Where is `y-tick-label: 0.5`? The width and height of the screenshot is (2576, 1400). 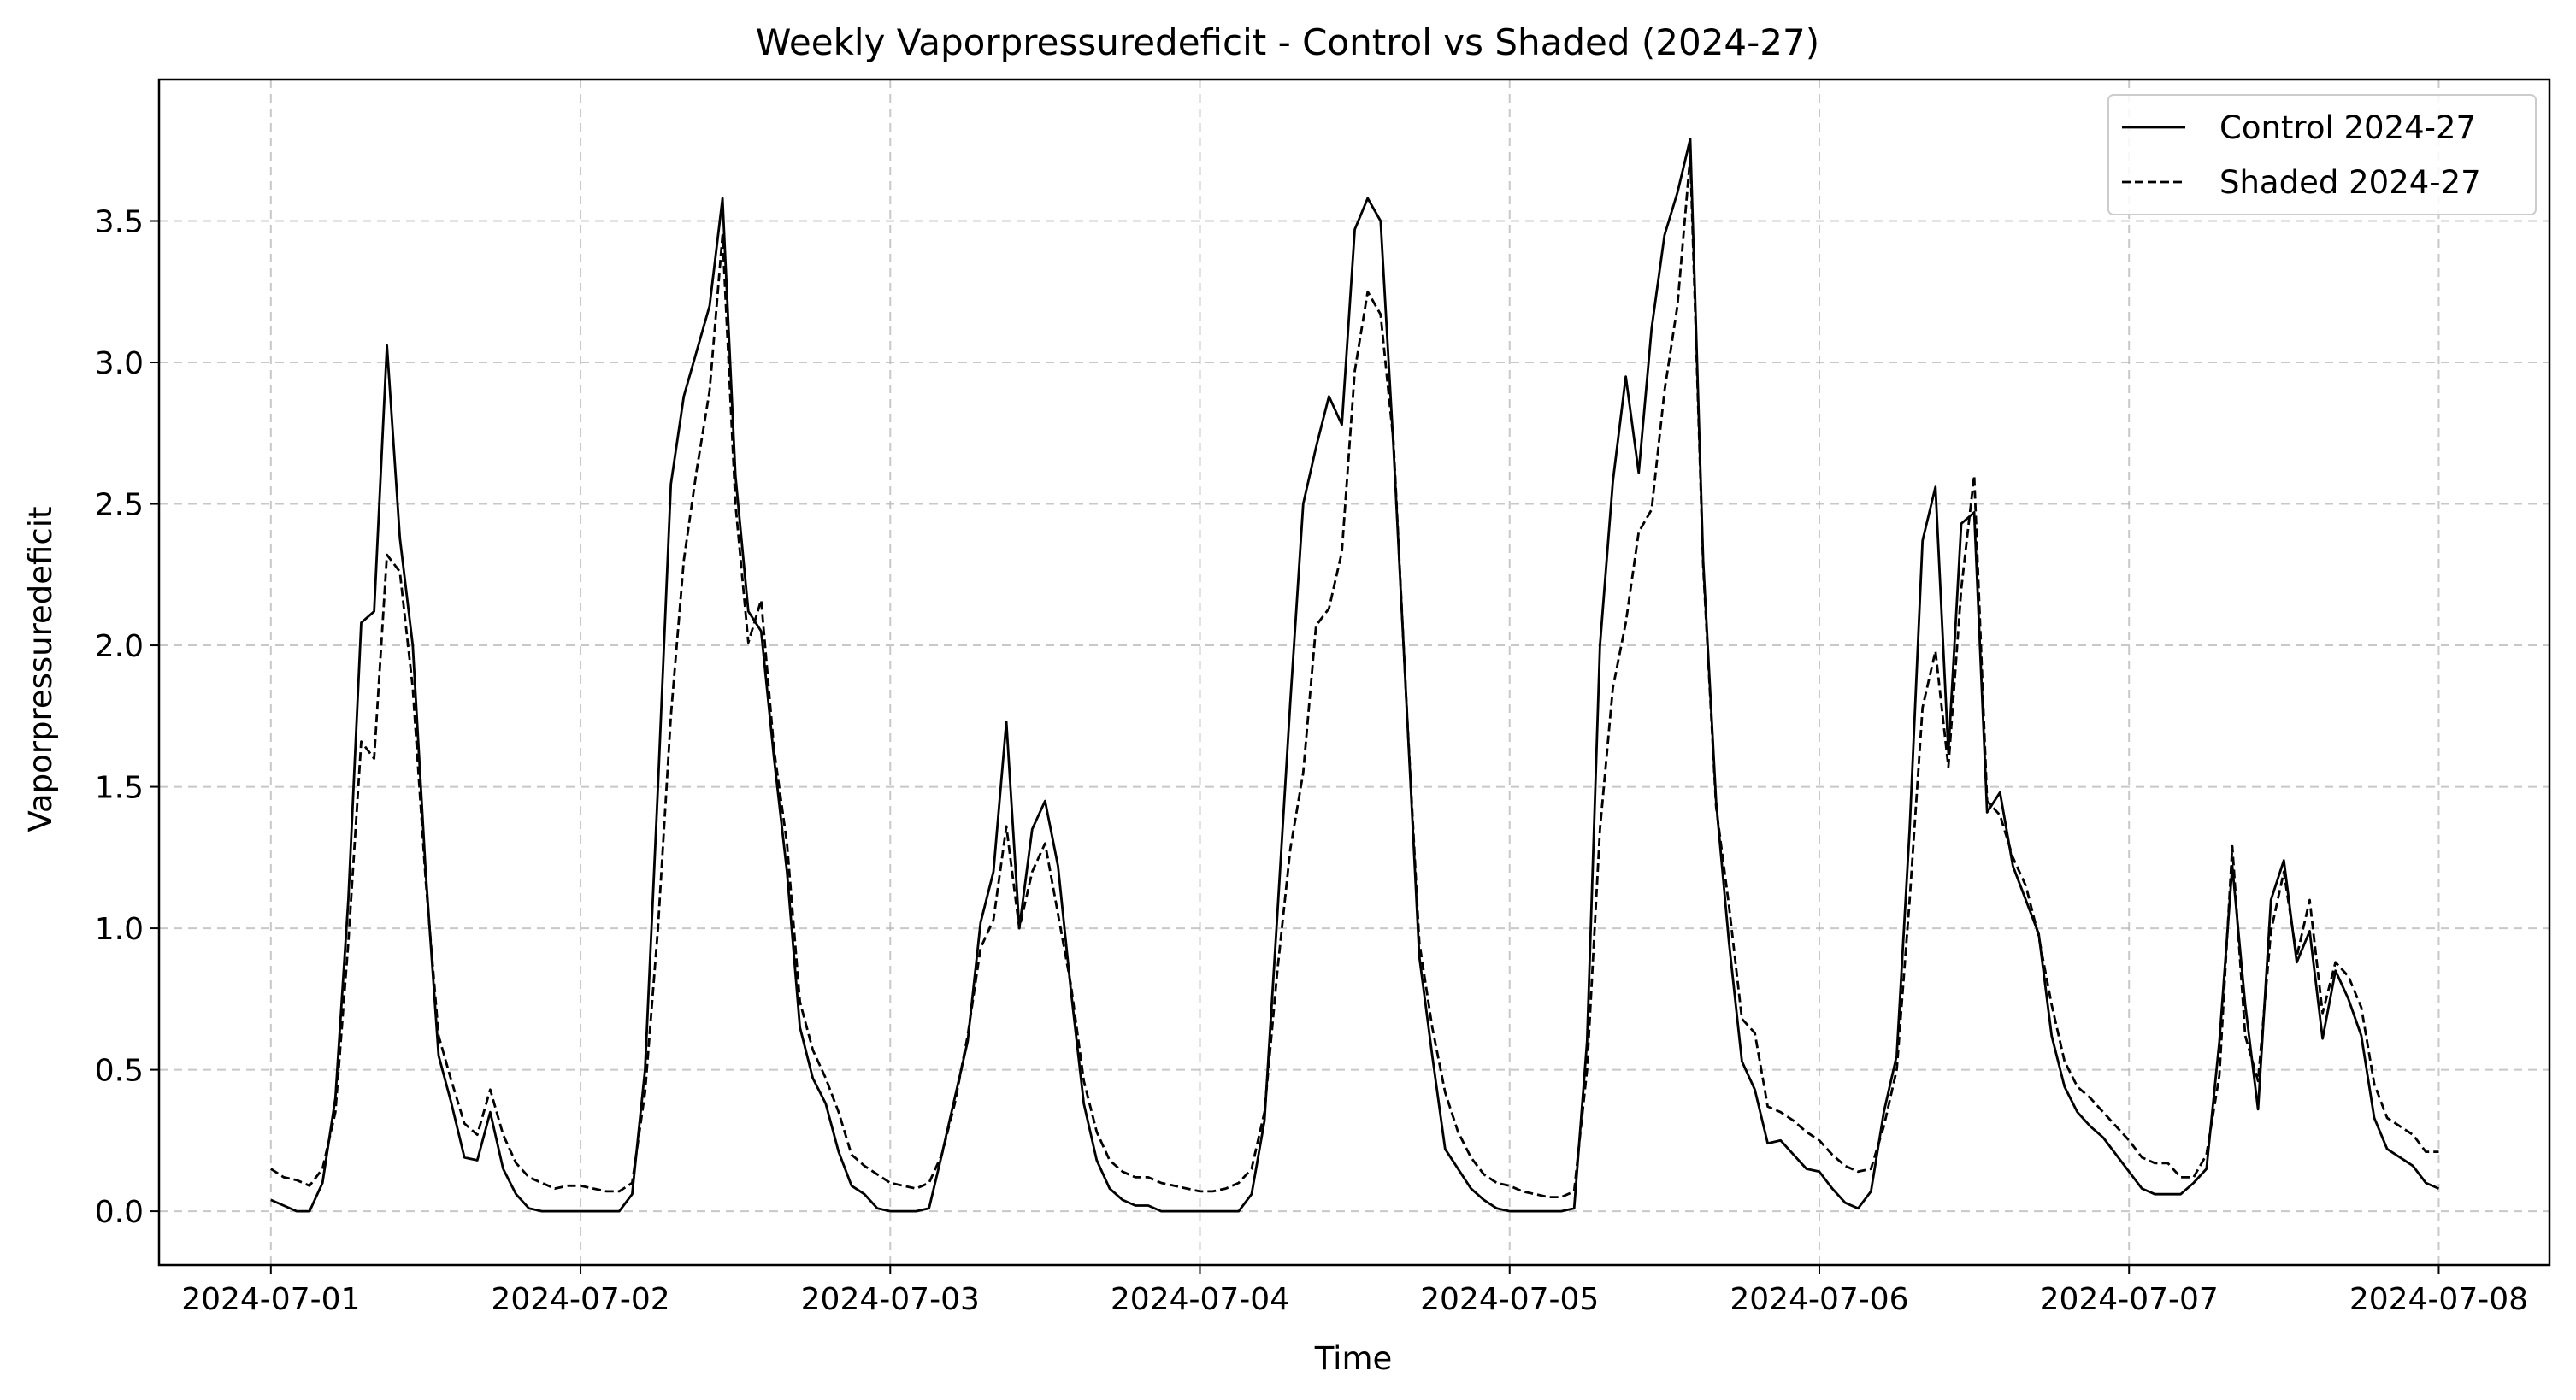 y-tick-label: 0.5 is located at coordinates (120, 1071).